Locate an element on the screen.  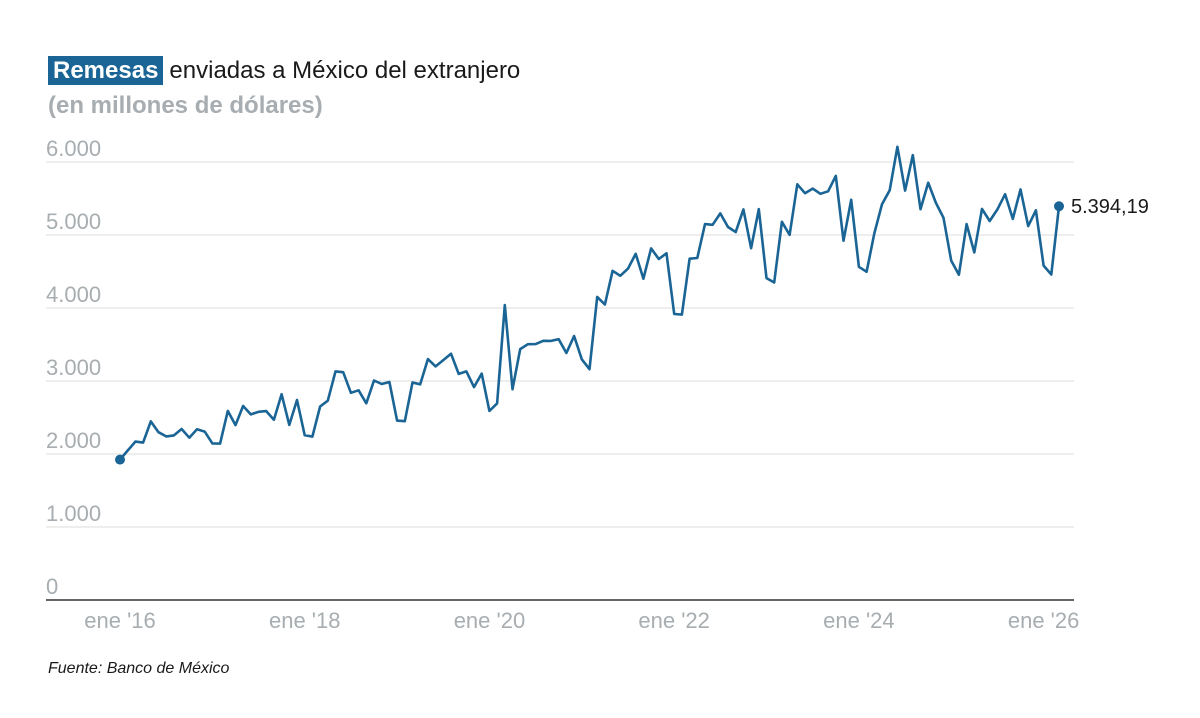
x-tick-label: ene '22 is located at coordinates (674, 620).